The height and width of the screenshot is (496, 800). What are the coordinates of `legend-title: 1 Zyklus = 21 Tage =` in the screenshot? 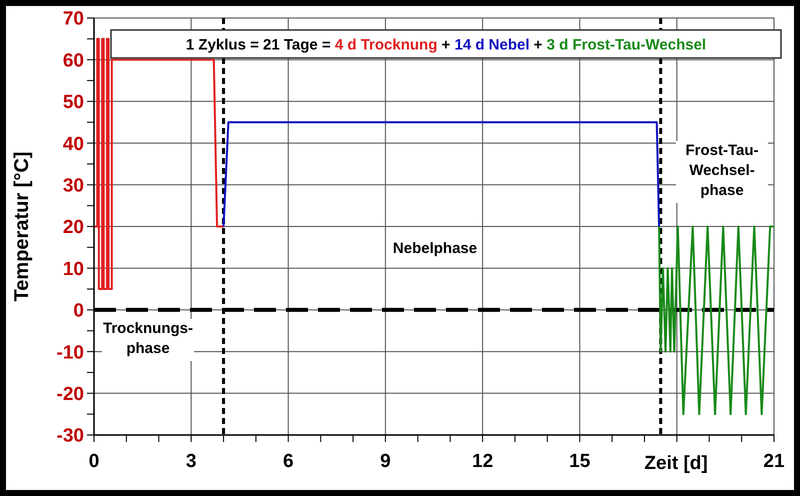 It's located at (260, 45).